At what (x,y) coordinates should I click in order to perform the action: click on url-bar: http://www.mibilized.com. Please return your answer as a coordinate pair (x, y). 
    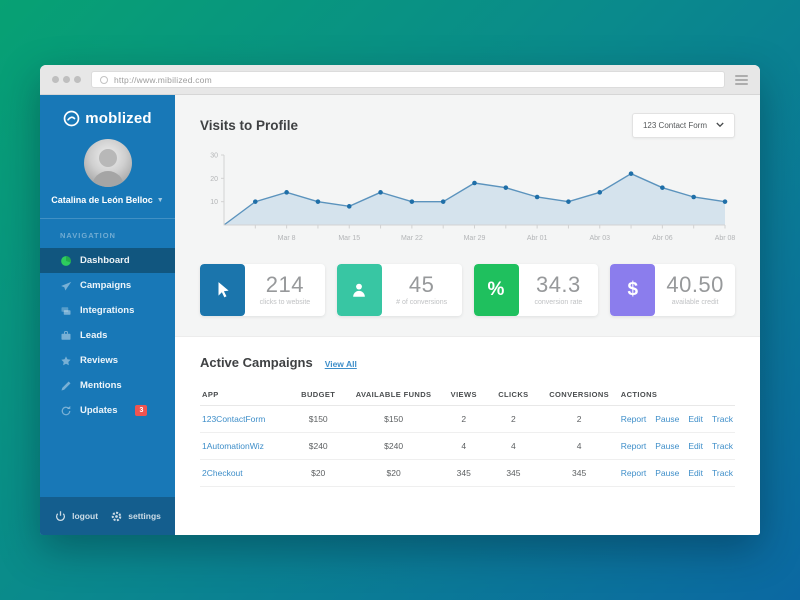
    Looking at the image, I should click on (408, 79).